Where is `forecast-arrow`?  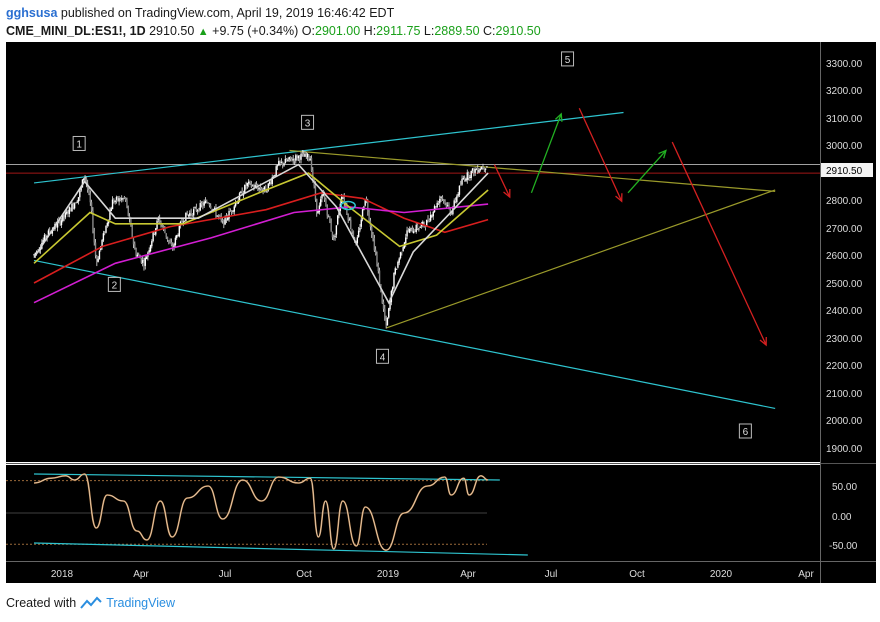
forecast-arrow is located at coordinates (647, 172).